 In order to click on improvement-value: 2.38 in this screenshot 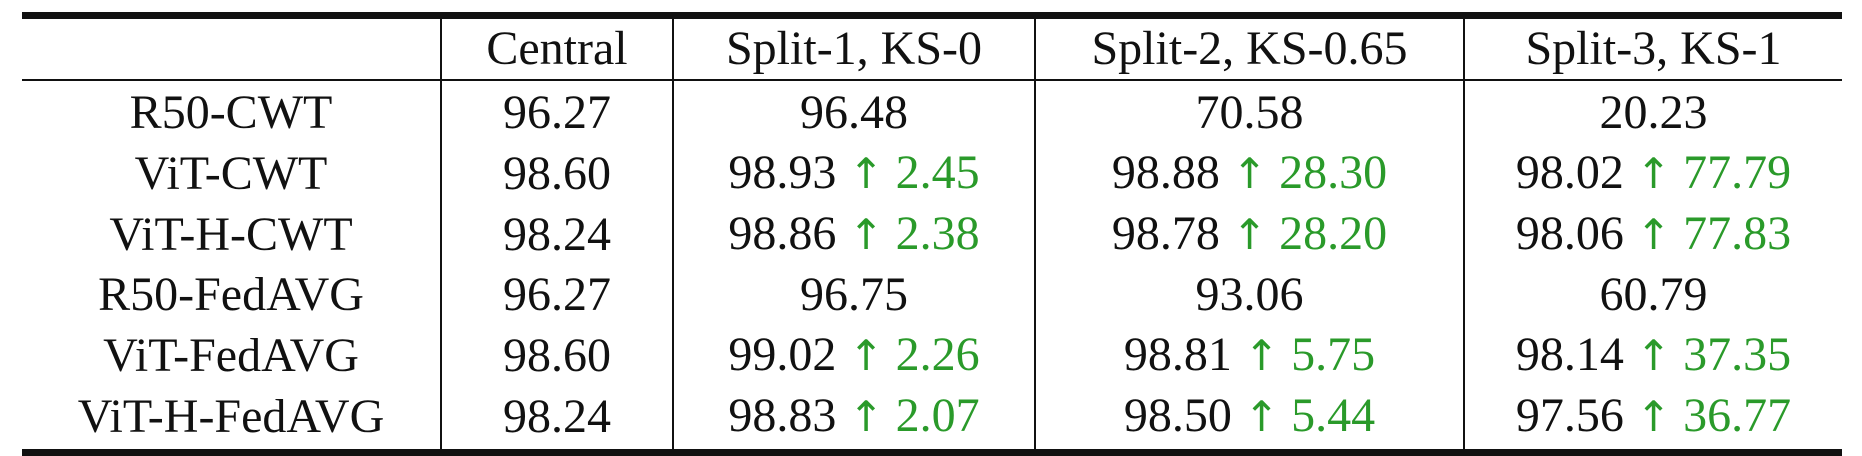, I will do `click(937, 233)`.